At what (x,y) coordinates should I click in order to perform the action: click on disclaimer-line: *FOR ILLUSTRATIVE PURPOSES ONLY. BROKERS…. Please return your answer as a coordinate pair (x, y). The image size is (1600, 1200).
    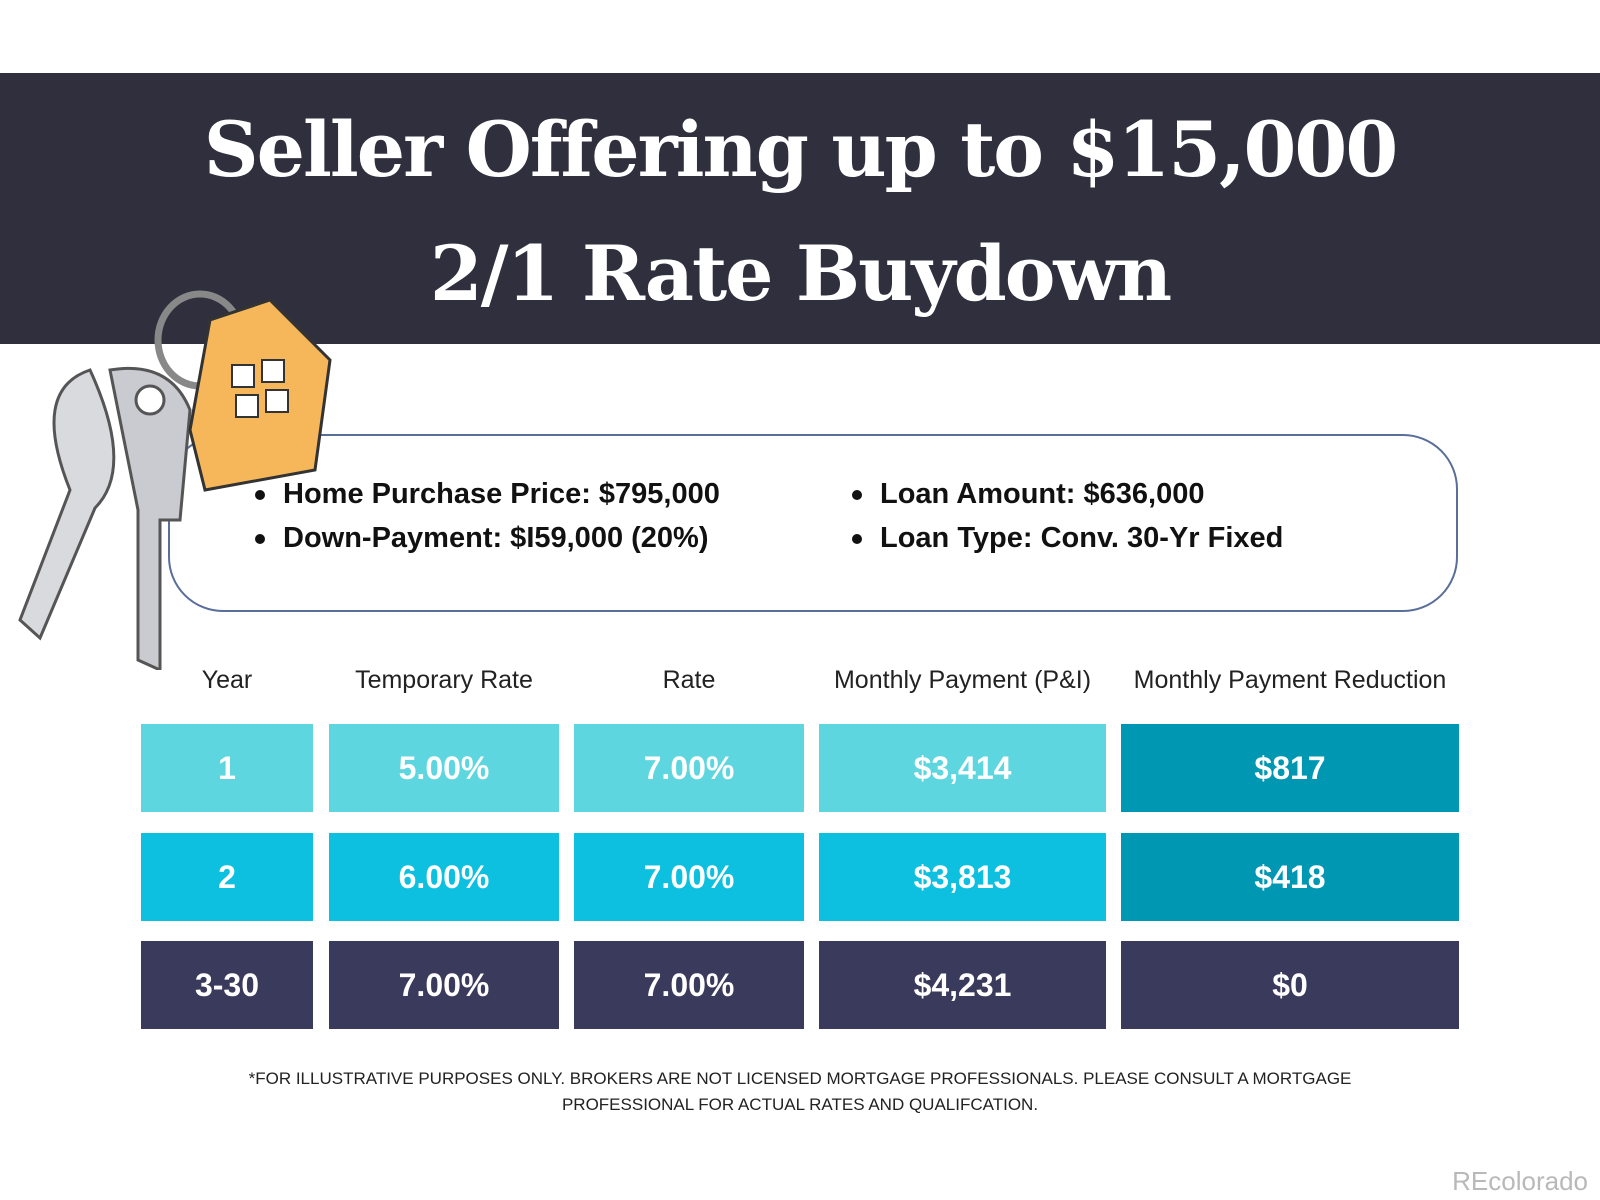
    Looking at the image, I should click on (800, 1078).